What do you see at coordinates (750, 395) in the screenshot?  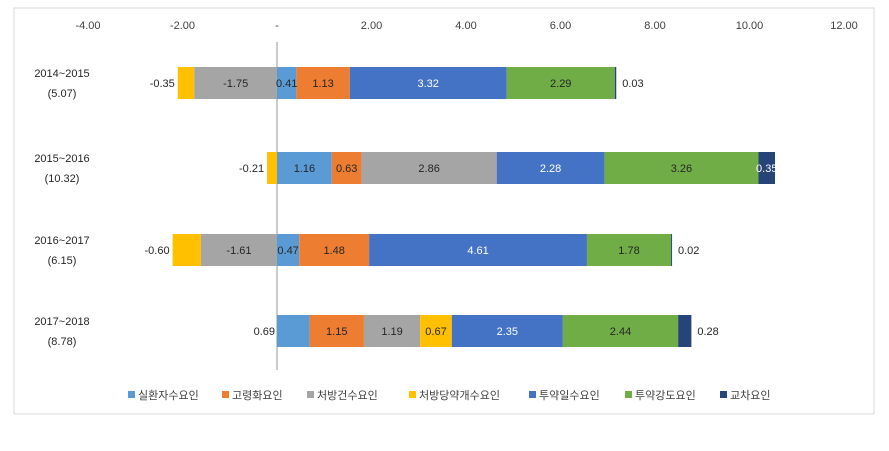 I see `legend-label: 교차요인` at bounding box center [750, 395].